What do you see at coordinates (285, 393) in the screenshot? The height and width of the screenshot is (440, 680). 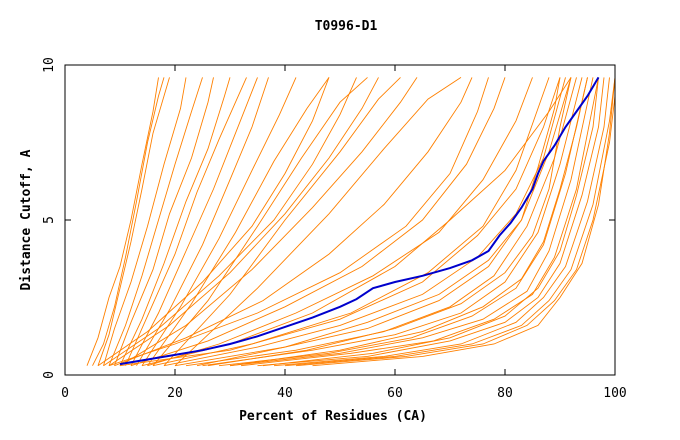 I see `x-tick-label-40: 40` at bounding box center [285, 393].